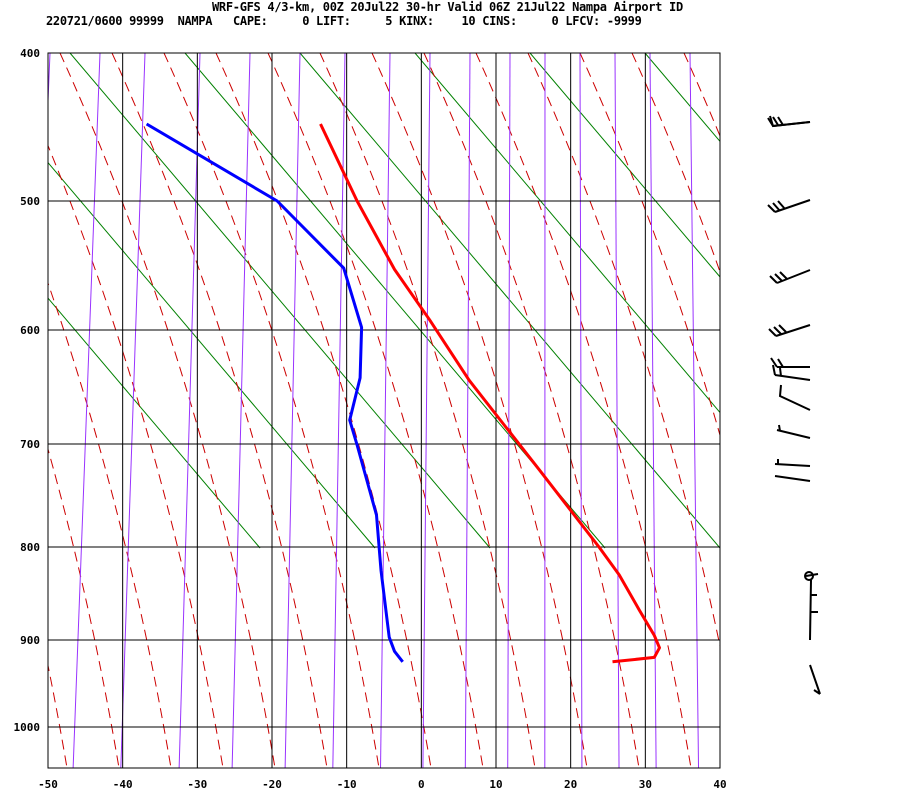 This screenshot has height=800, width=900. I want to click on y-tick-label: 500, so click(30, 201).